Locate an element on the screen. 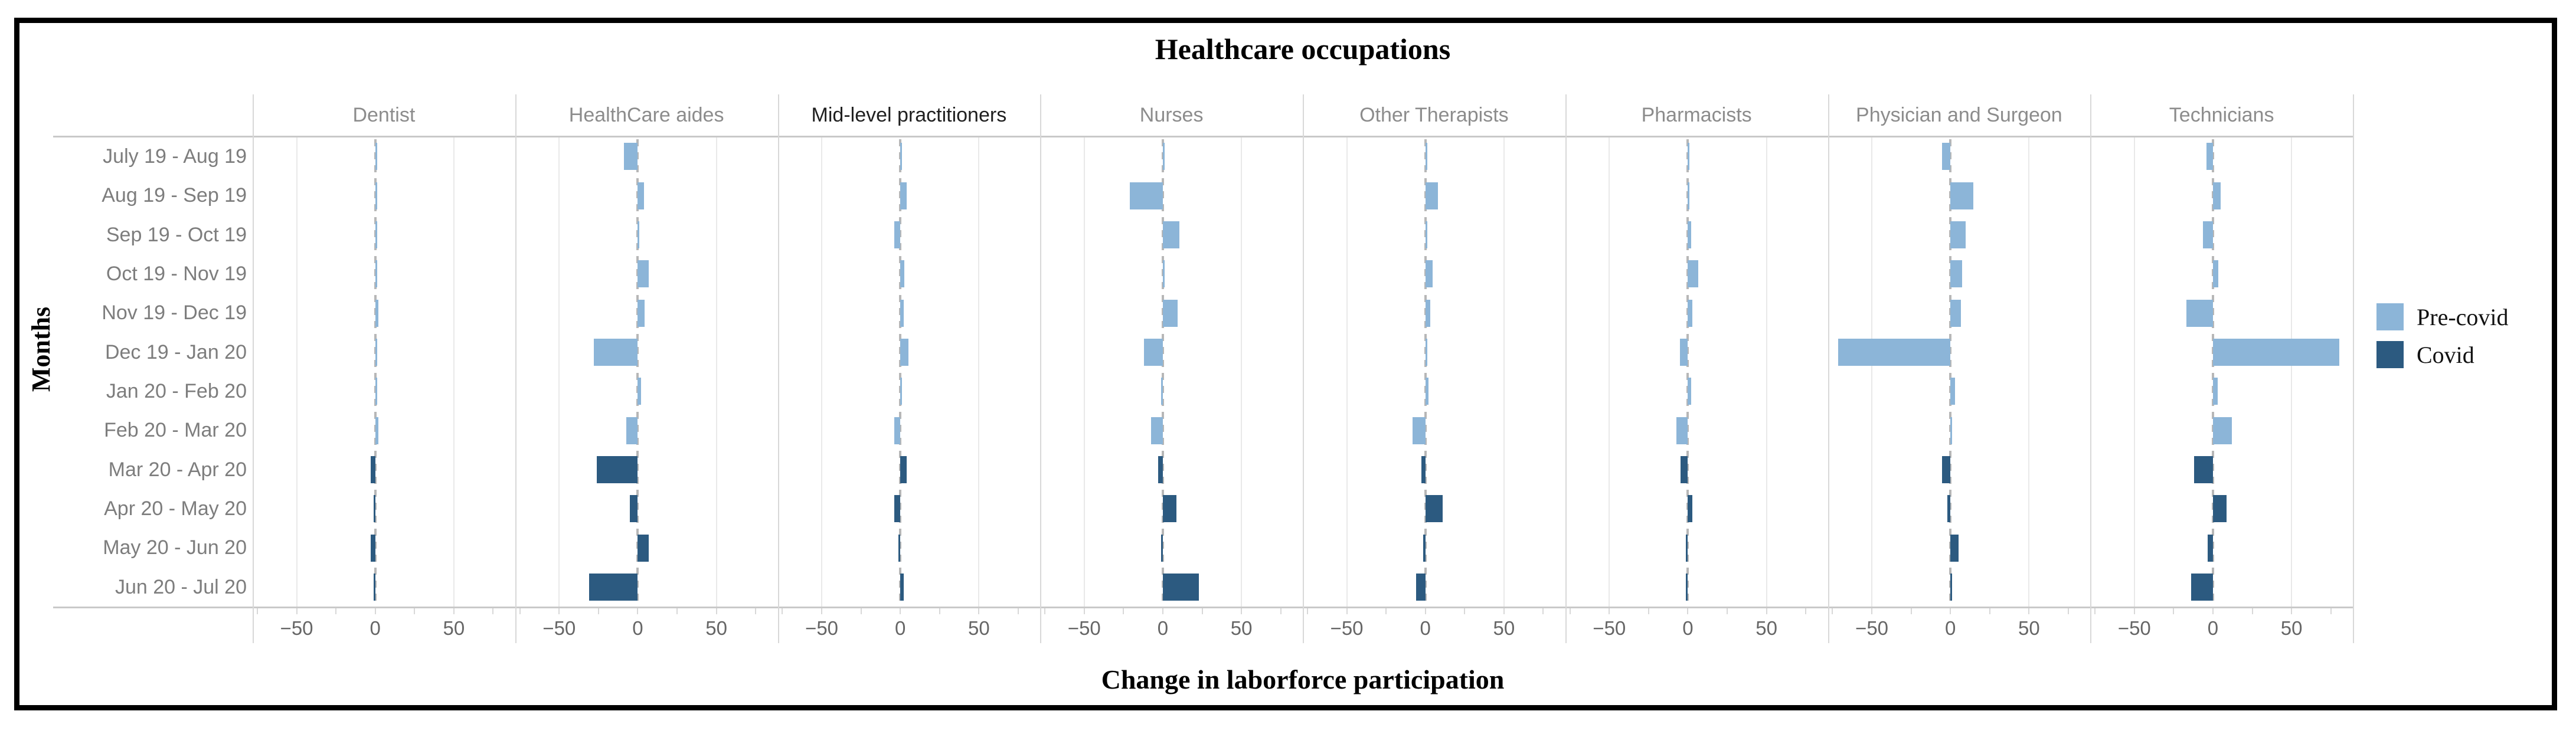 The image size is (2576, 734). axis-tick is located at coordinates (454, 610).